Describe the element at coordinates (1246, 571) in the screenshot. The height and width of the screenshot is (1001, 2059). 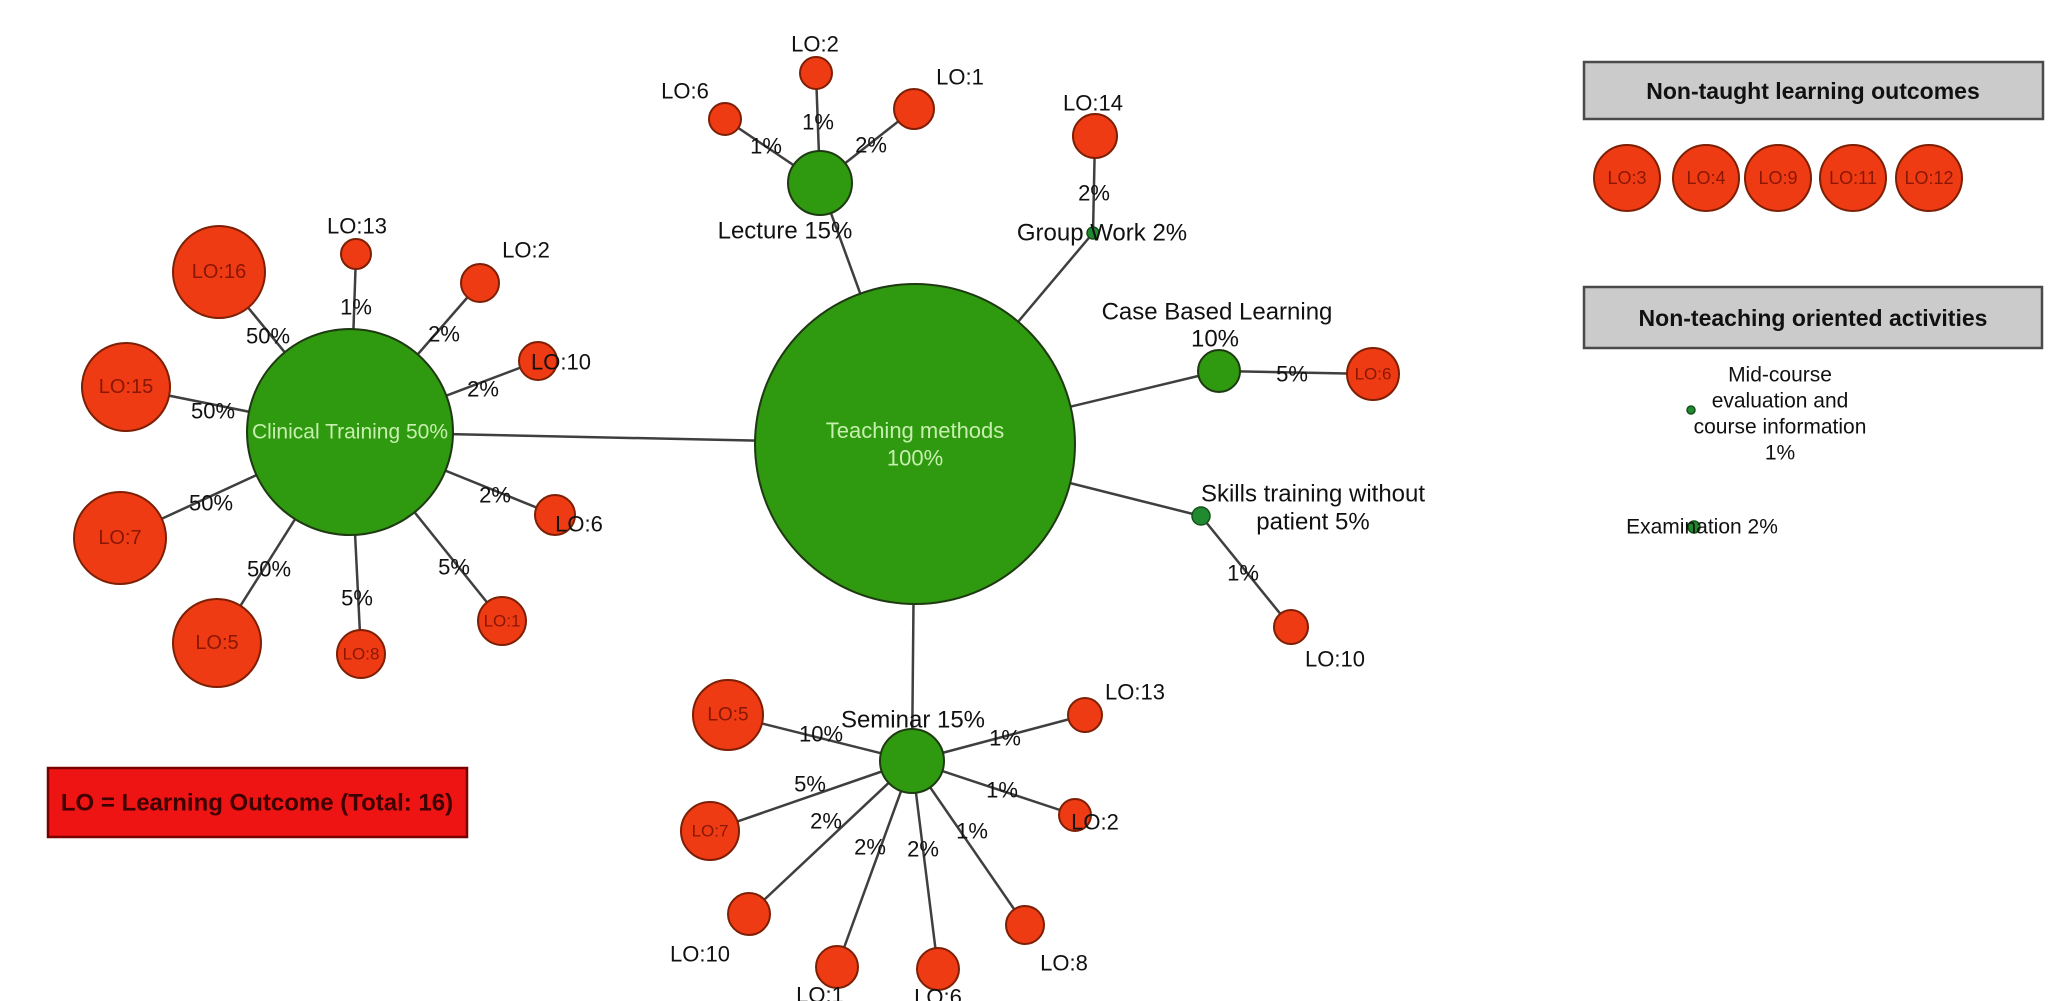
I see `edge-skills-sk-lo10` at that location.